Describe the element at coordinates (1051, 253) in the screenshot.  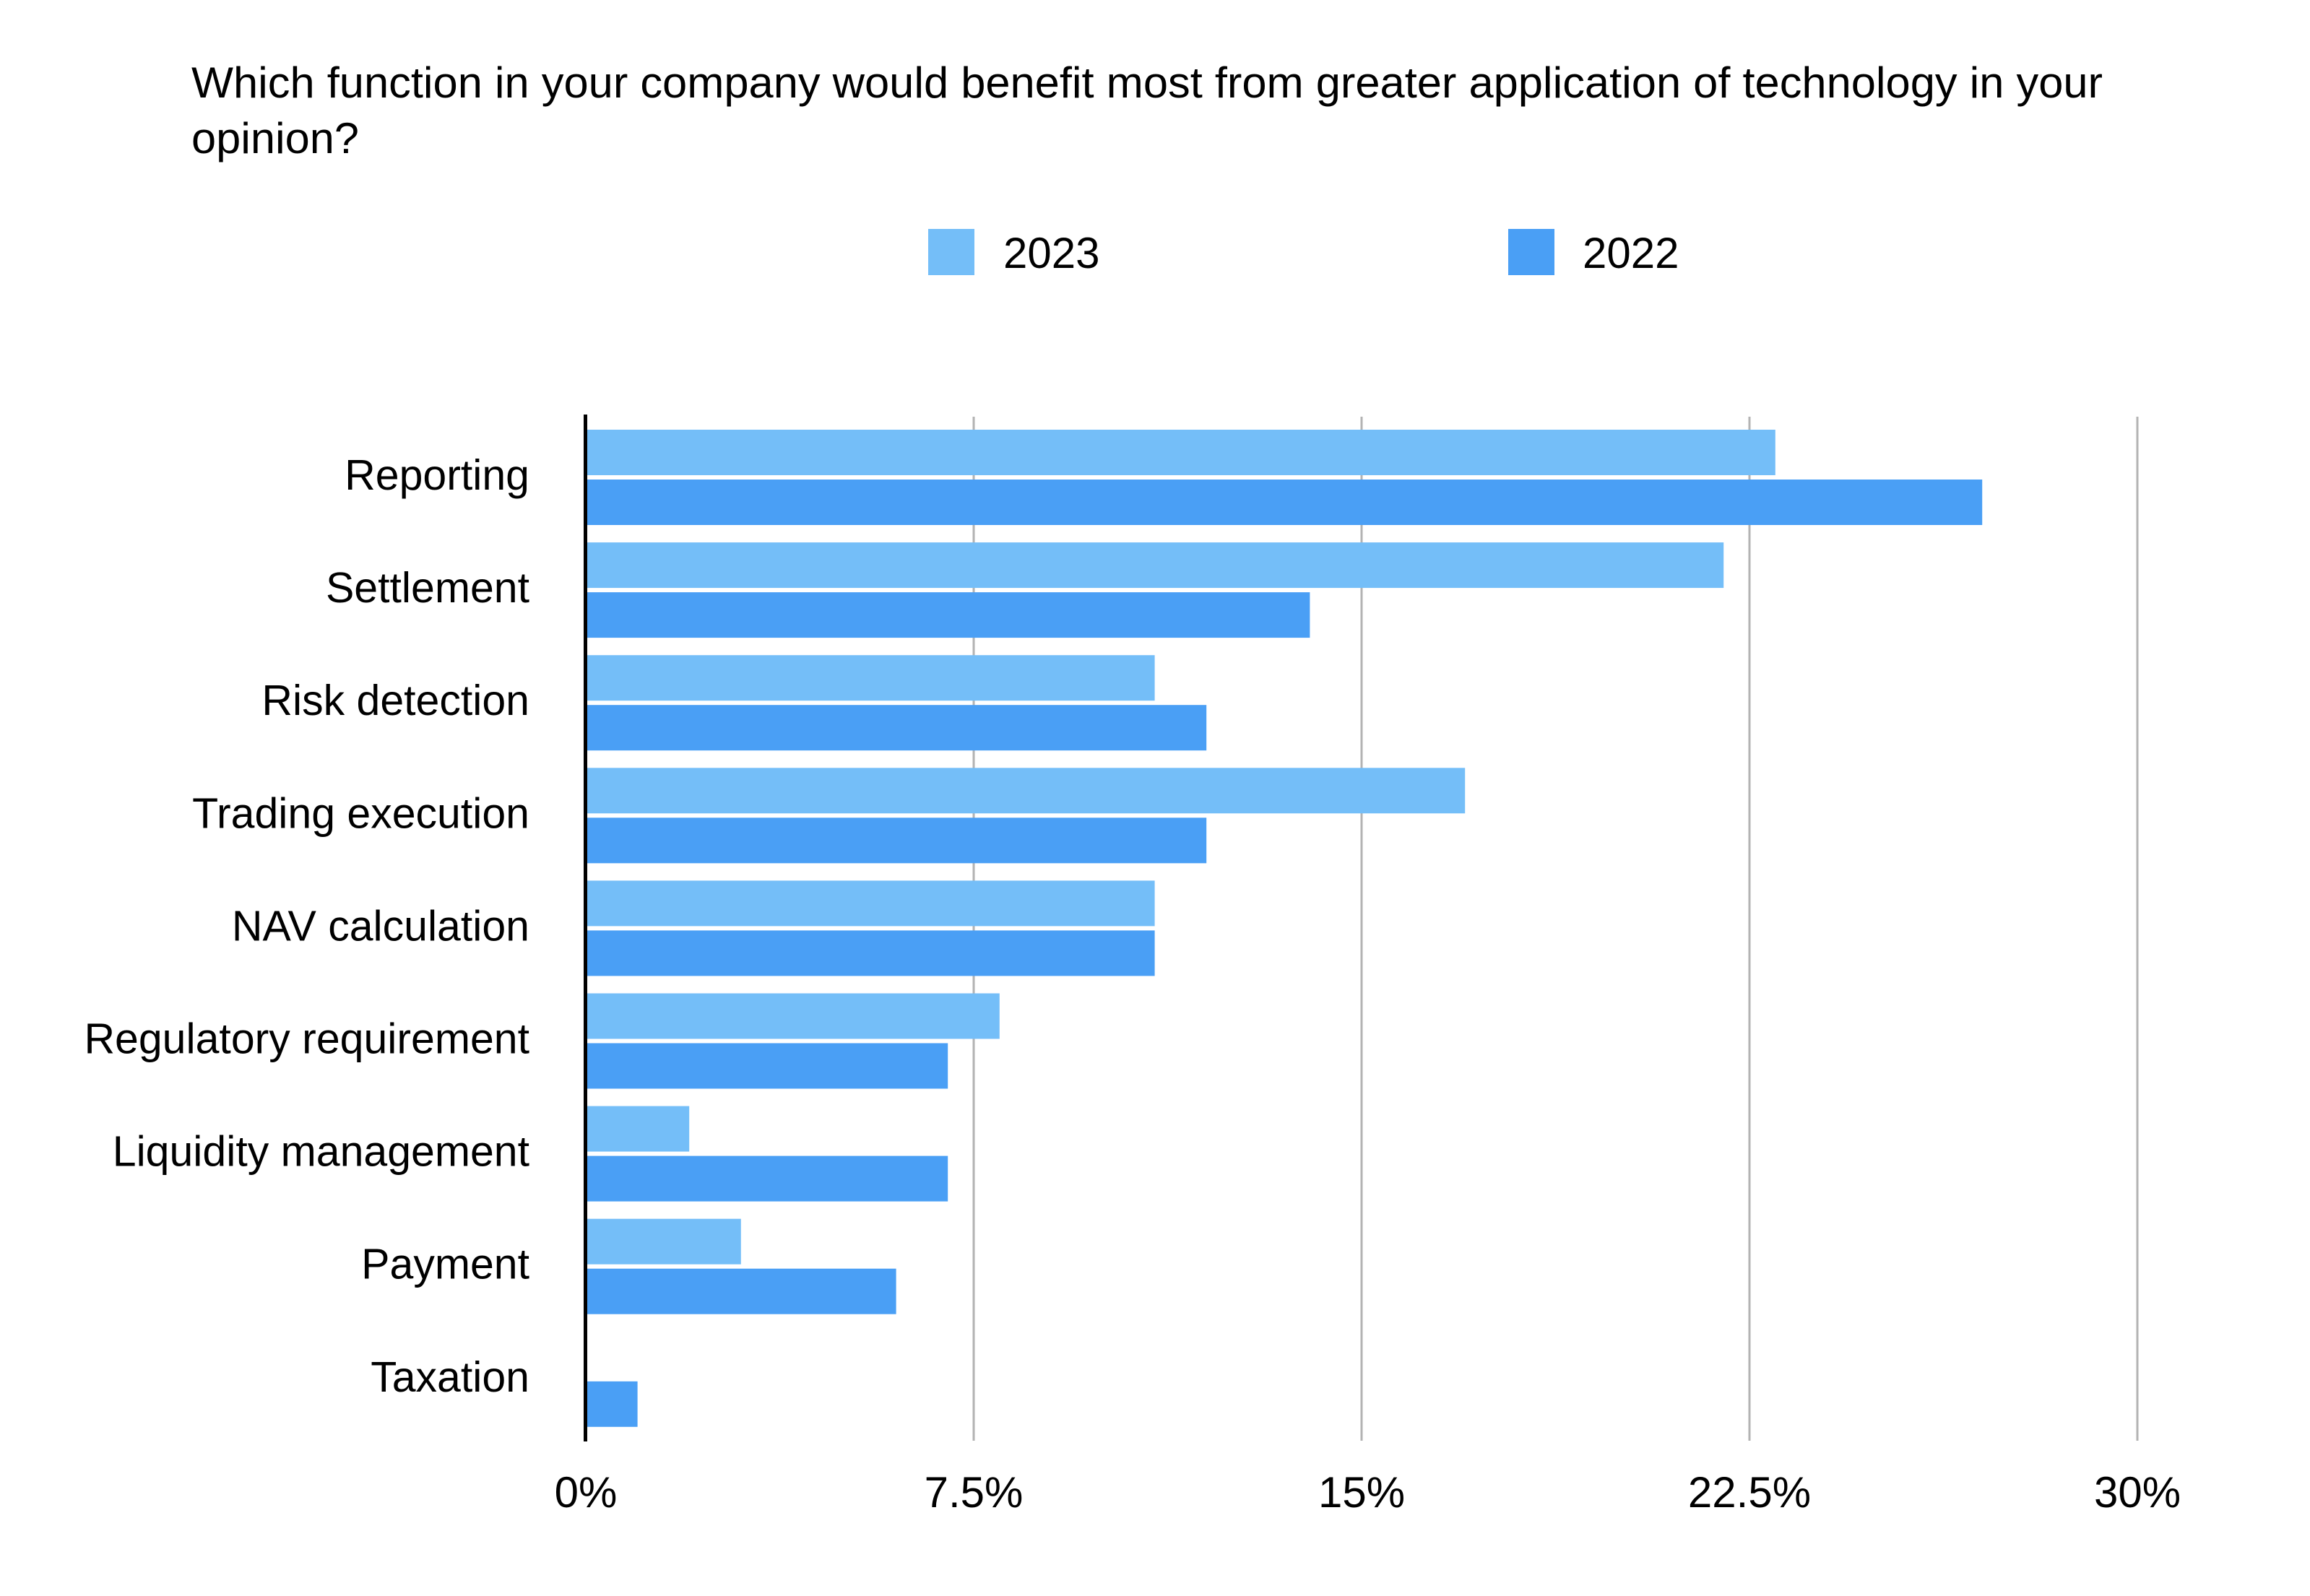
I see `legend-label-2023: 2023` at that location.